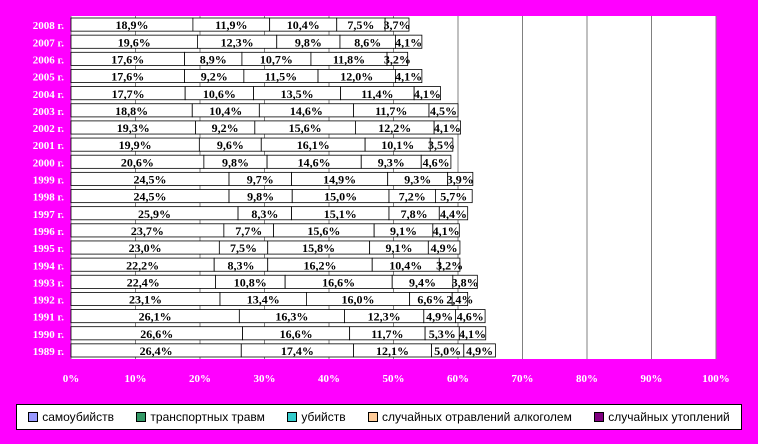 This screenshot has width=758, height=444. I want to click on category-label: 1999 г., so click(49, 181).